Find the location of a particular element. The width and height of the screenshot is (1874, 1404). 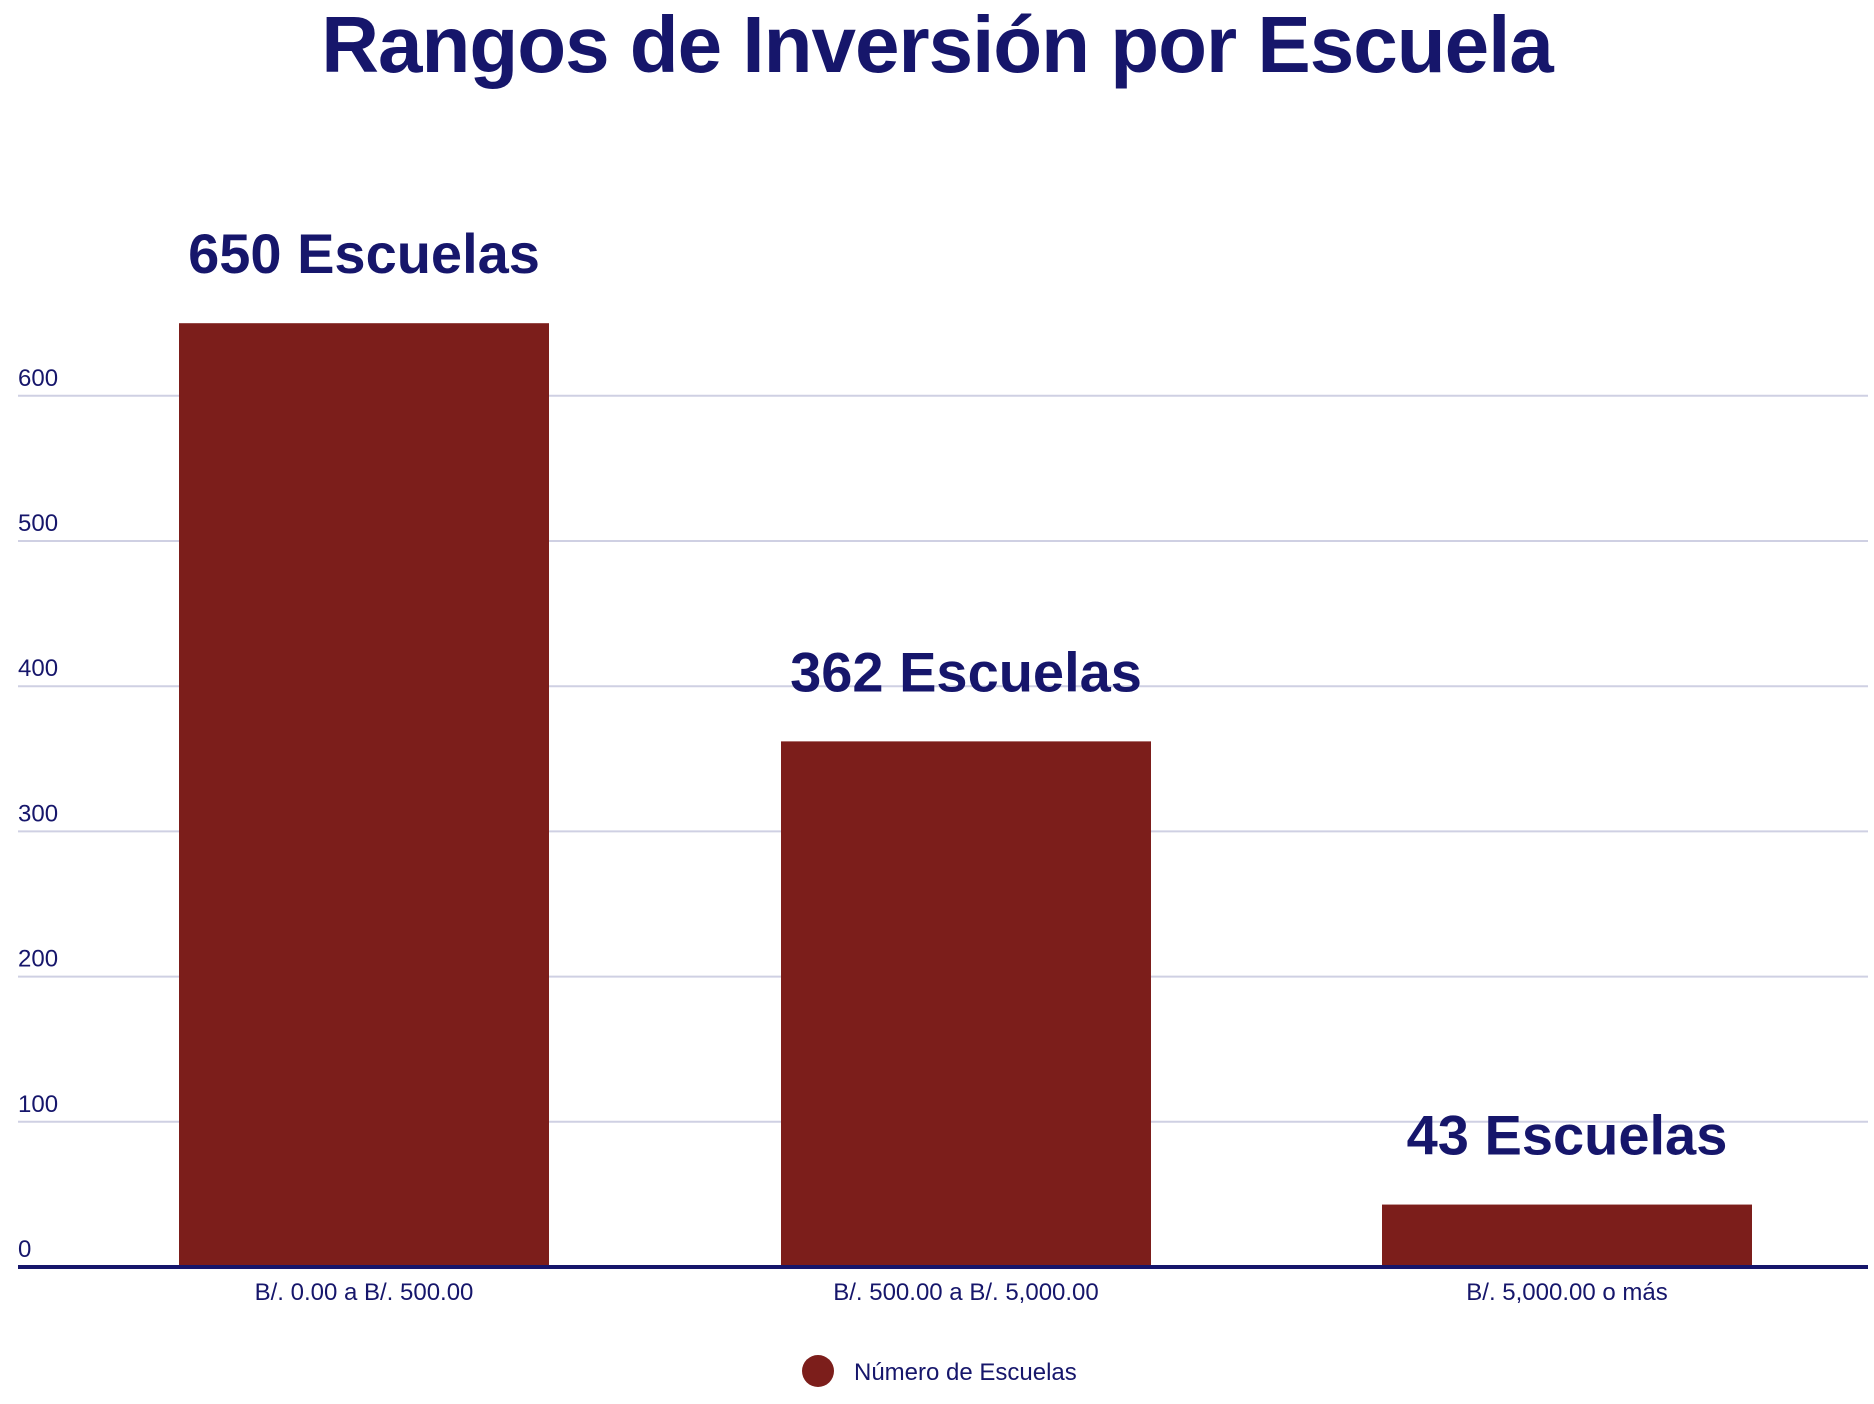

y-tick-label: 600 is located at coordinates (38, 378).